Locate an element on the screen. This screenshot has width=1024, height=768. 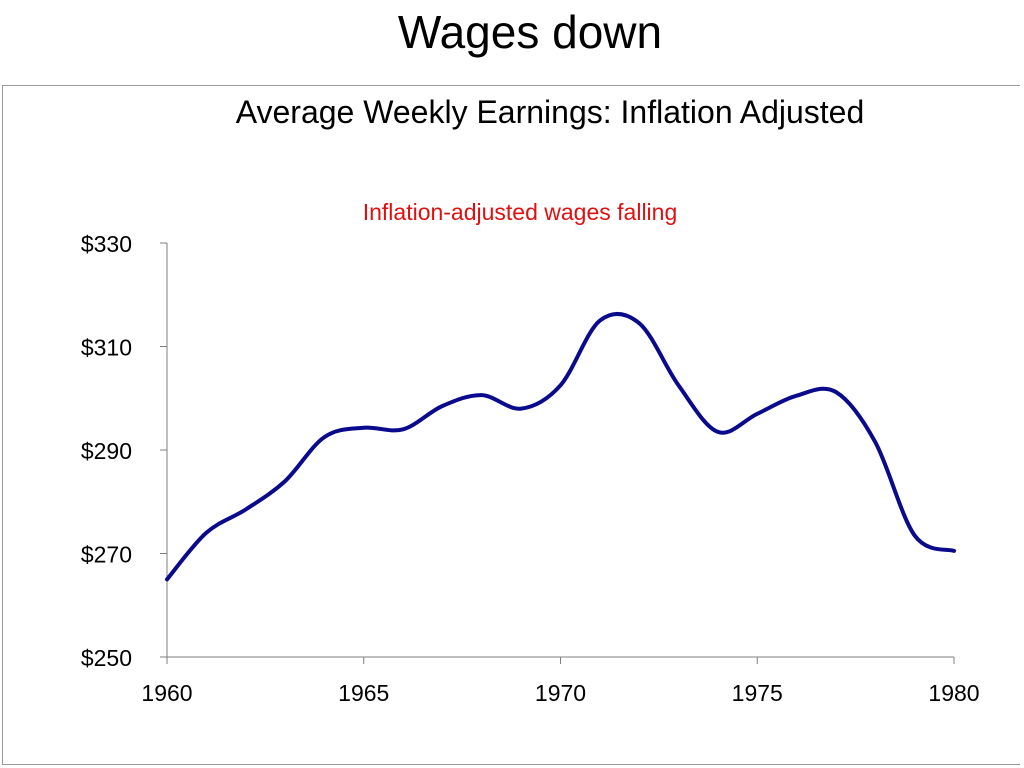
x-tick-label: 1975 is located at coordinates (757, 693).